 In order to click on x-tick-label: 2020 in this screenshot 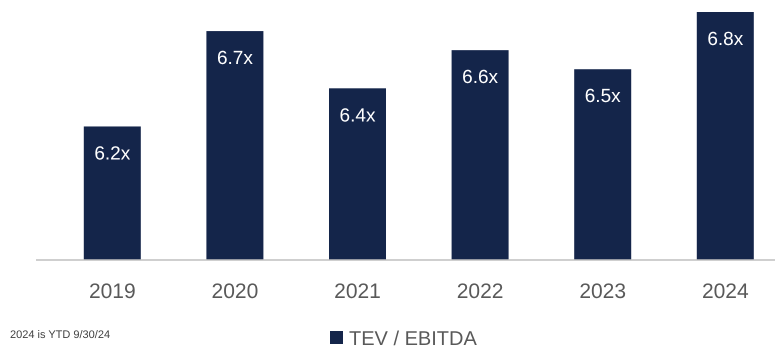, I will do `click(235, 291)`.